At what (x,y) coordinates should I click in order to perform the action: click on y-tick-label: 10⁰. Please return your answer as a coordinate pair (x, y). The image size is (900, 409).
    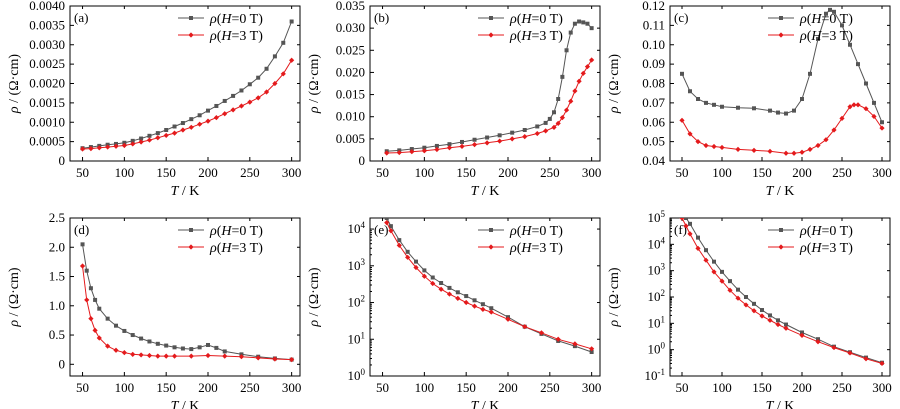
    Looking at the image, I should click on (657, 349).